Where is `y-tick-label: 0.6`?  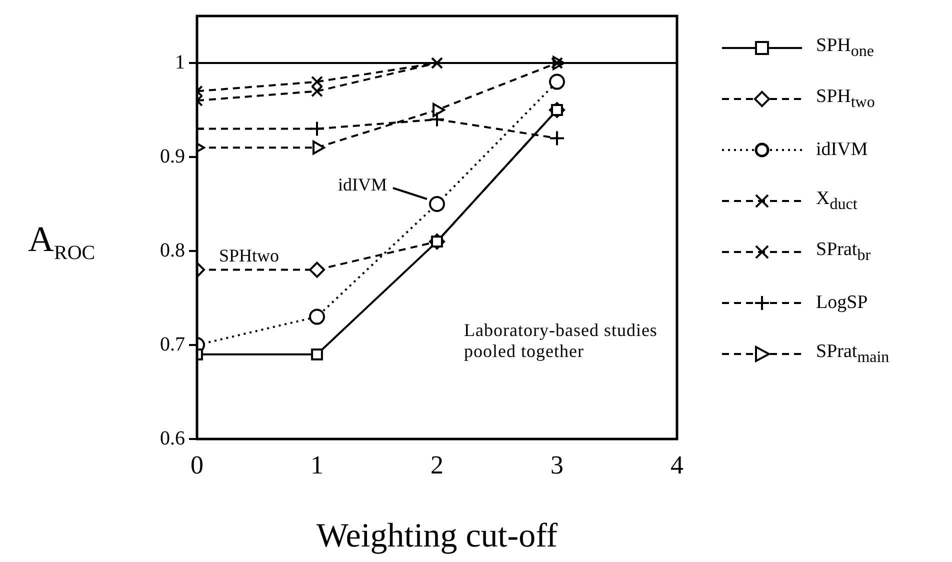 y-tick-label: 0.6 is located at coordinates (172, 438).